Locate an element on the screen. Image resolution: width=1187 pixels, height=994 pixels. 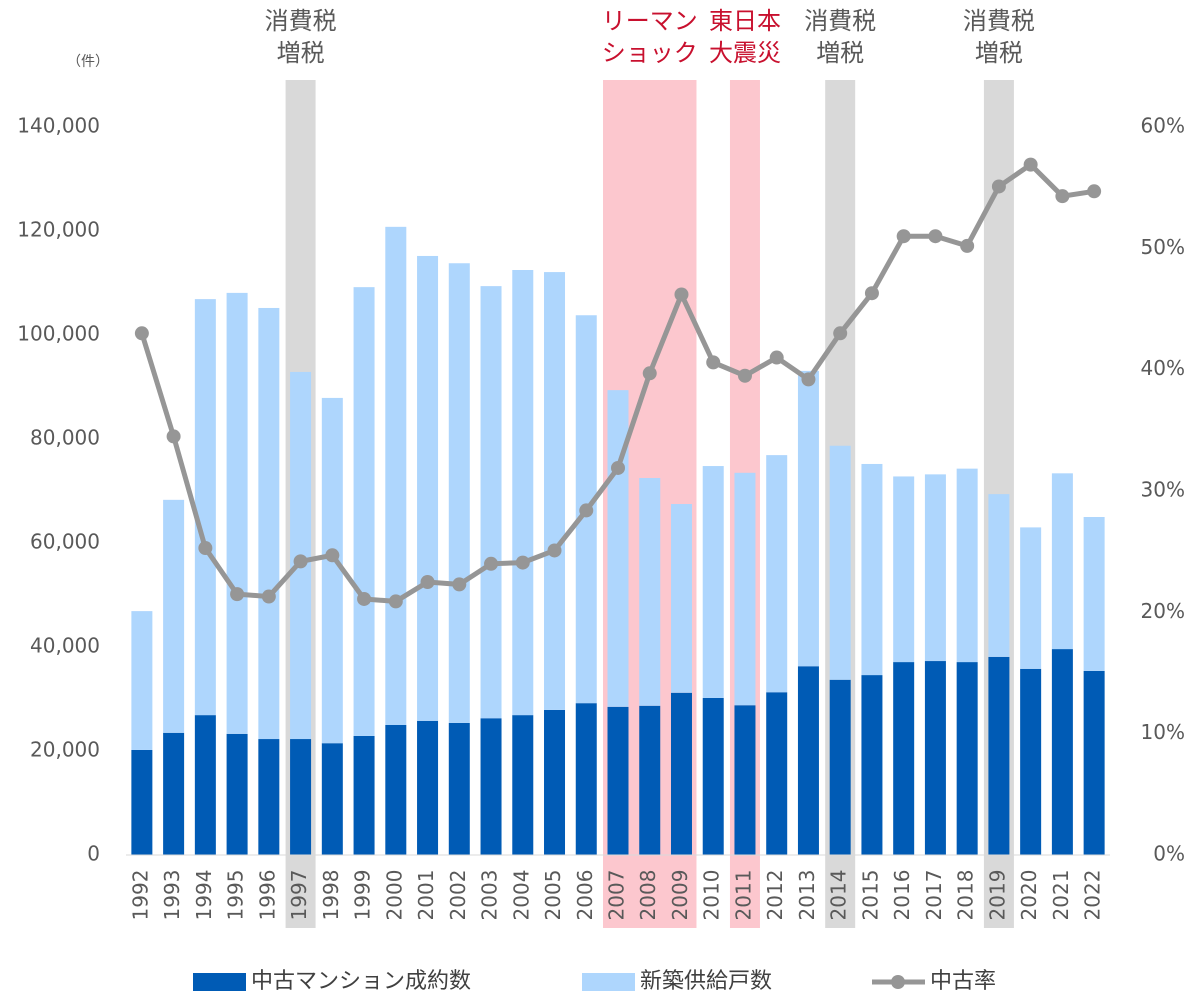
highlight-label: 増税 is located at coordinates (840, 53).